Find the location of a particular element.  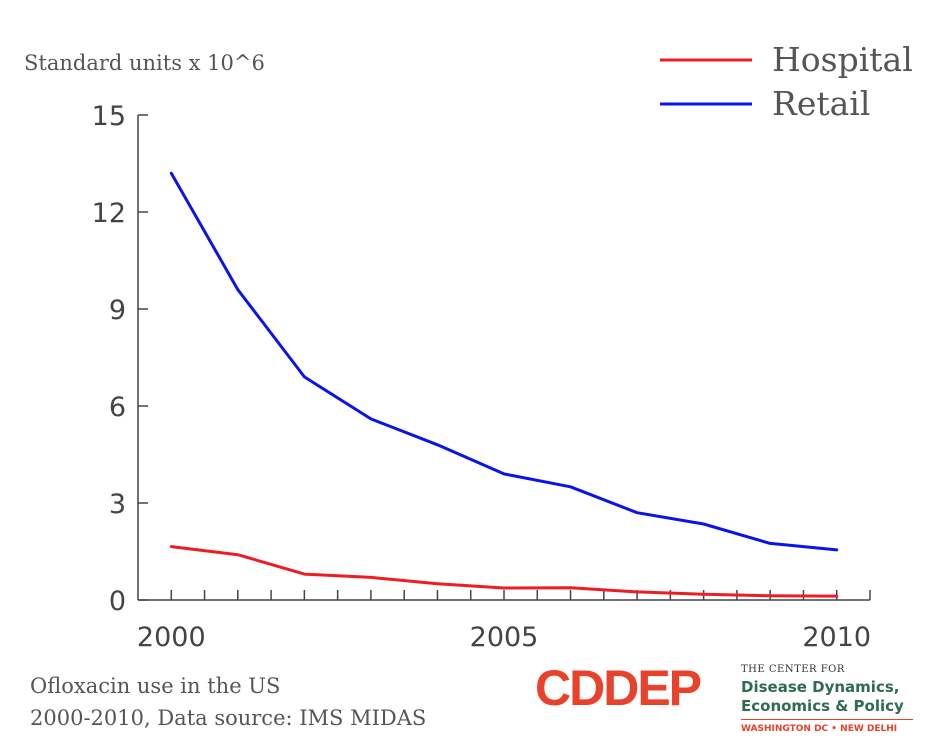

logo-rule is located at coordinates (827, 719).